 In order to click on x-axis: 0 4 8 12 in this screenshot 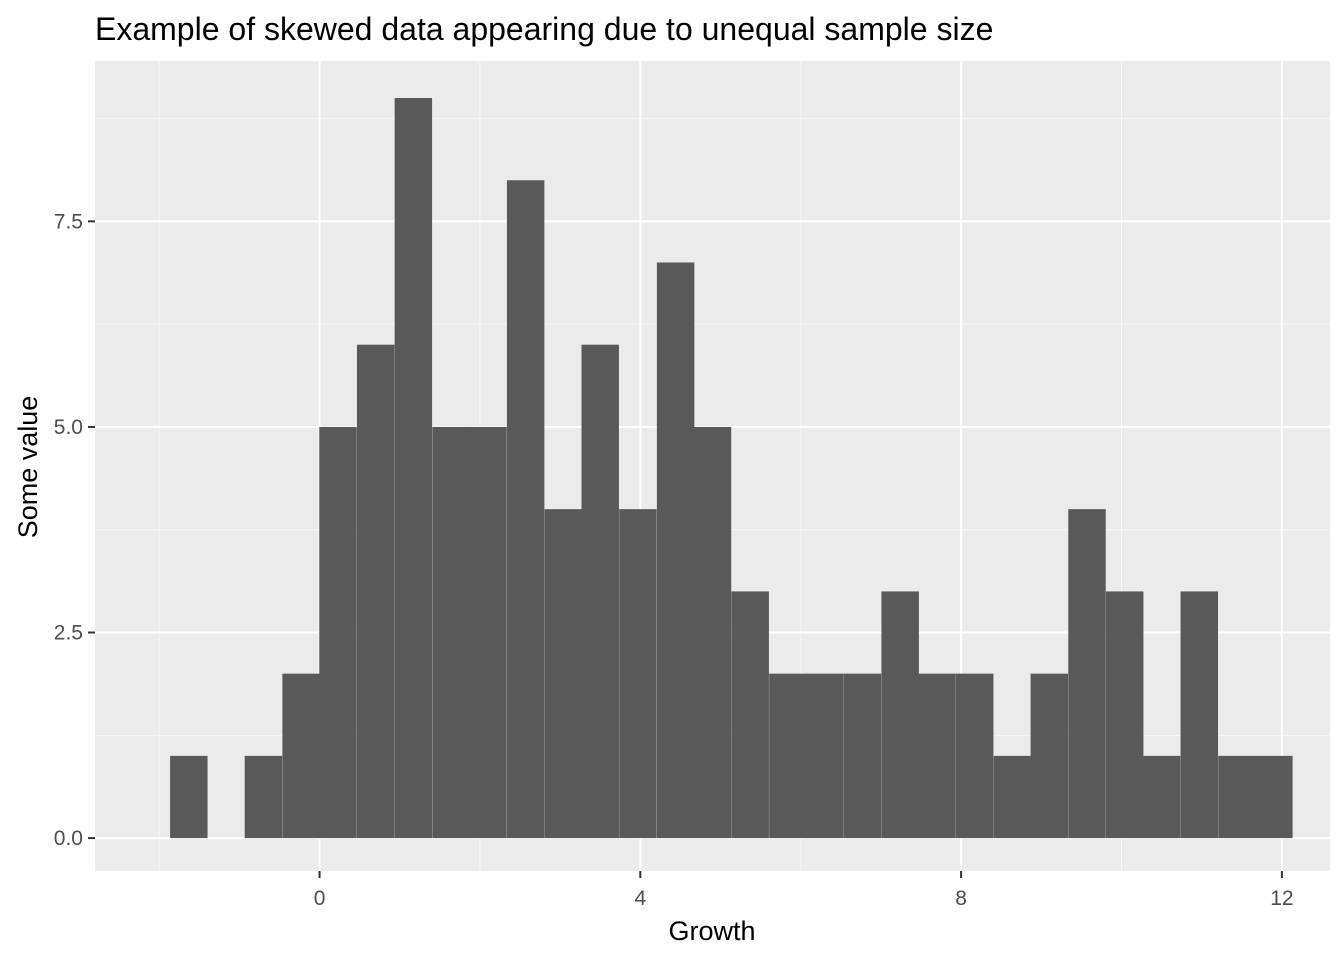, I will do `click(804, 890)`.